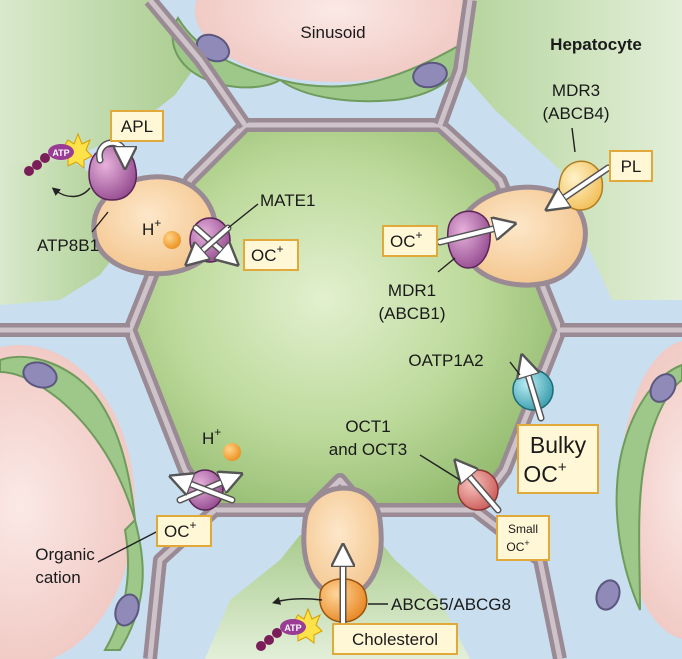 The height and width of the screenshot is (659, 682). I want to click on oc-box-mate1, so click(271, 255).